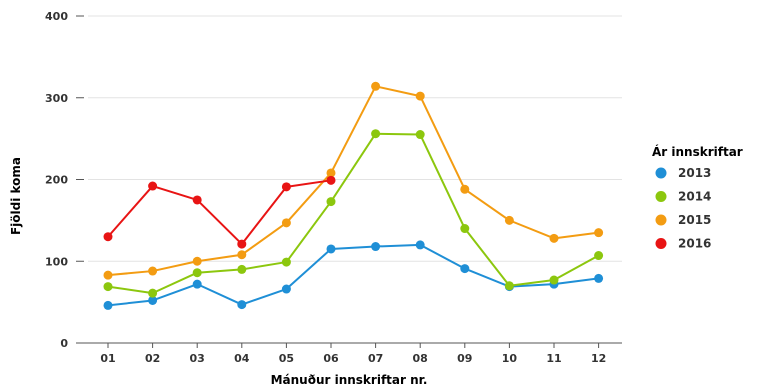  Describe the element at coordinates (694, 173) in the screenshot. I see `legend-label: 2013` at that location.